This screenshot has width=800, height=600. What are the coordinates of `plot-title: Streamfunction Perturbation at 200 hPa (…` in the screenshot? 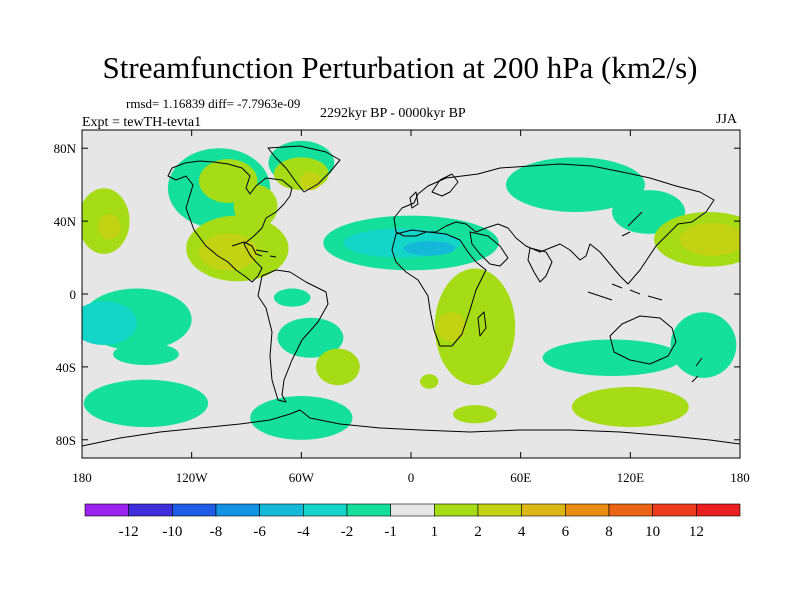 It's located at (400, 67).